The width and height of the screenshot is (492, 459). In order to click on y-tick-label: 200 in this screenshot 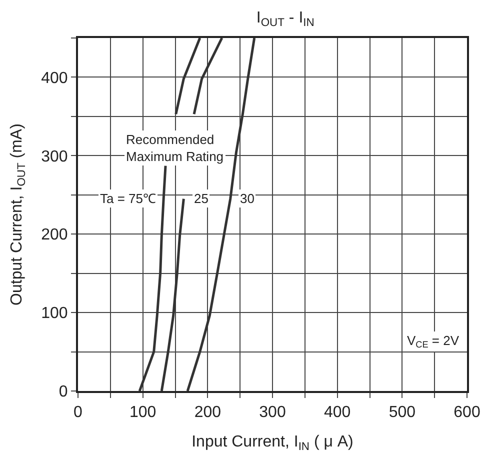, I will do `click(54, 235)`.